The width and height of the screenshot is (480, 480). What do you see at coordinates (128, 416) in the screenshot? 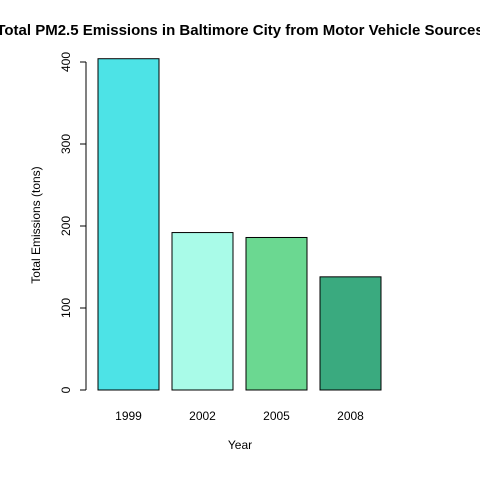
I see `x-tick-label-1999: 1999` at bounding box center [128, 416].